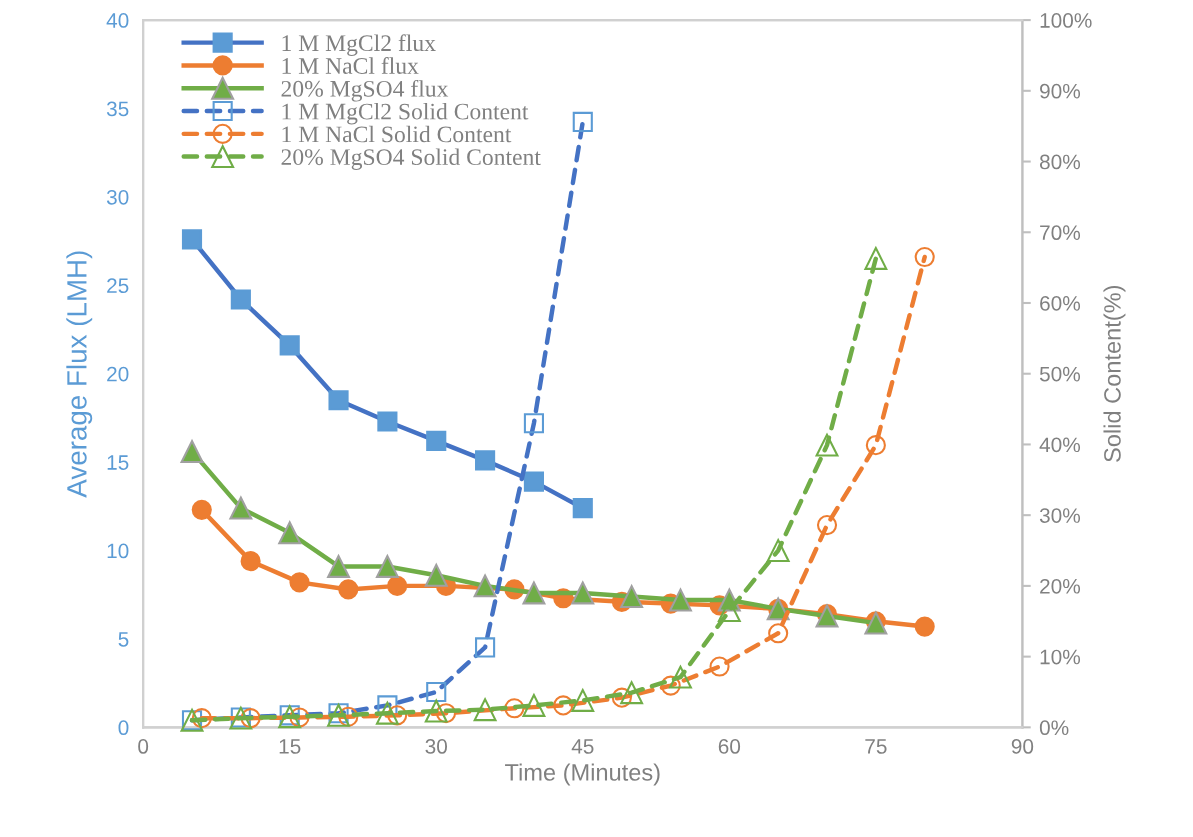 Image resolution: width=1193 pixels, height=837 pixels. I want to click on y2-tick-label: 70%, so click(1060, 233).